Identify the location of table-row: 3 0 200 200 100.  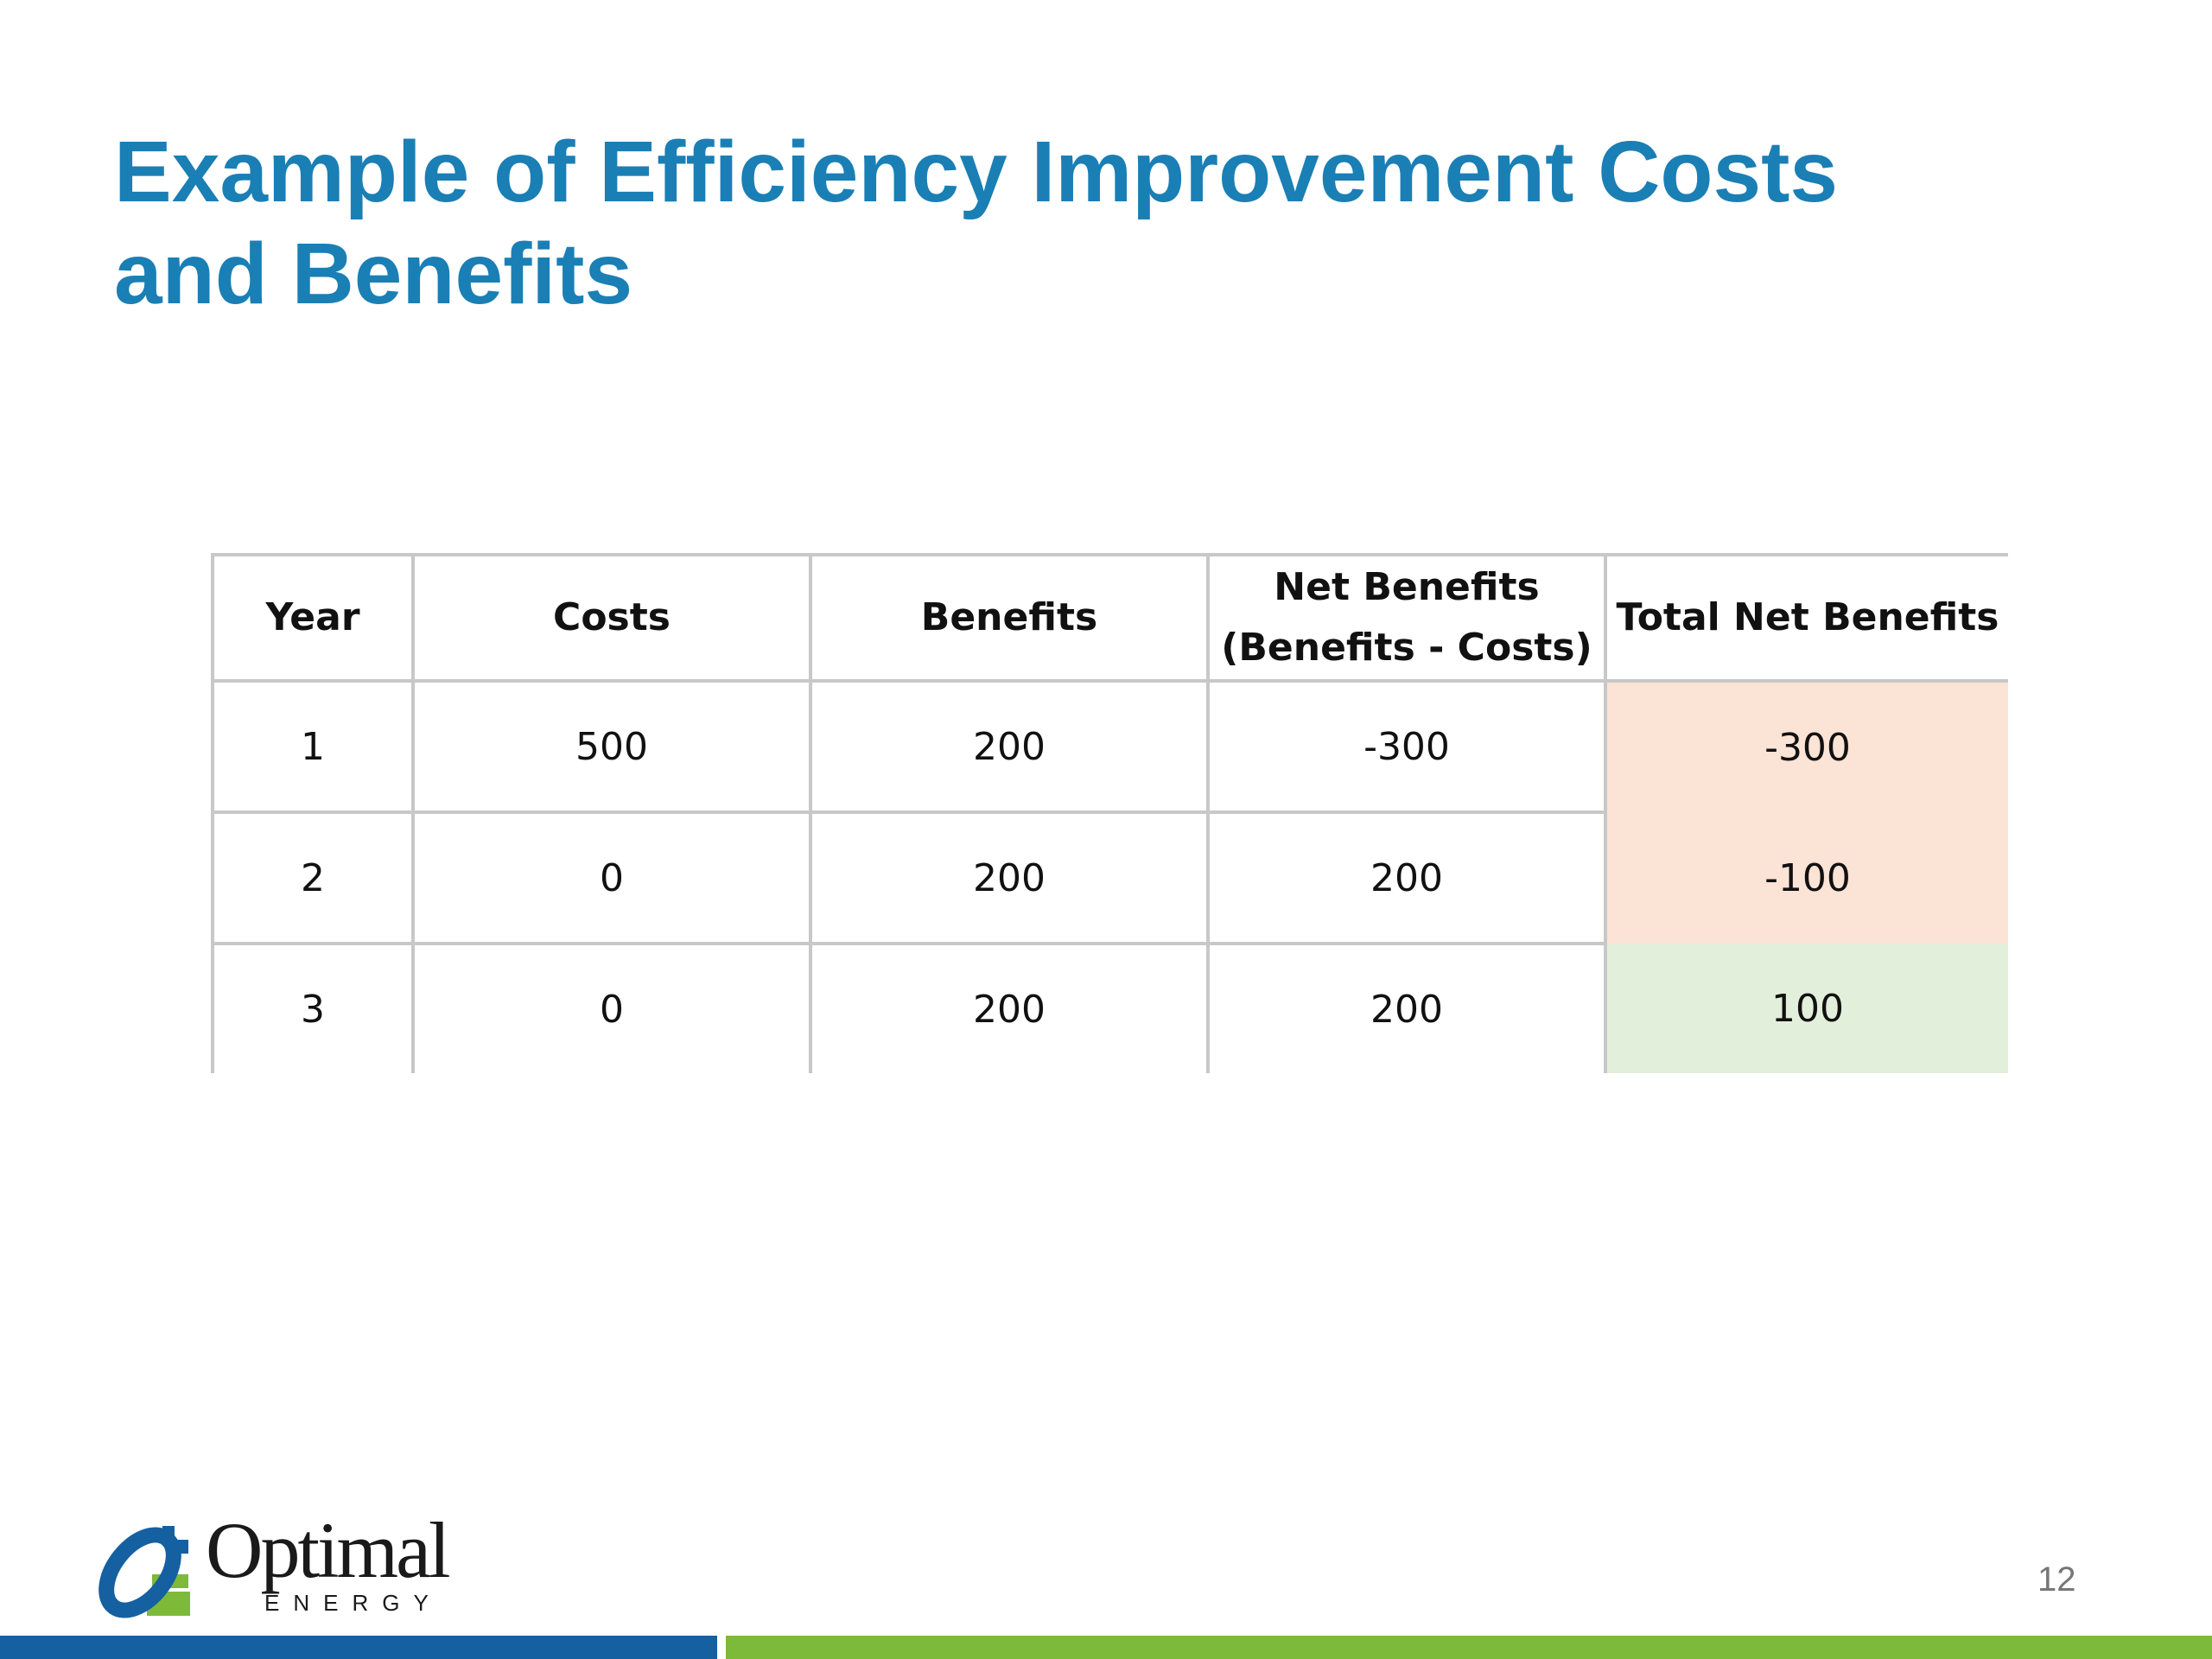
(1109, 1007).